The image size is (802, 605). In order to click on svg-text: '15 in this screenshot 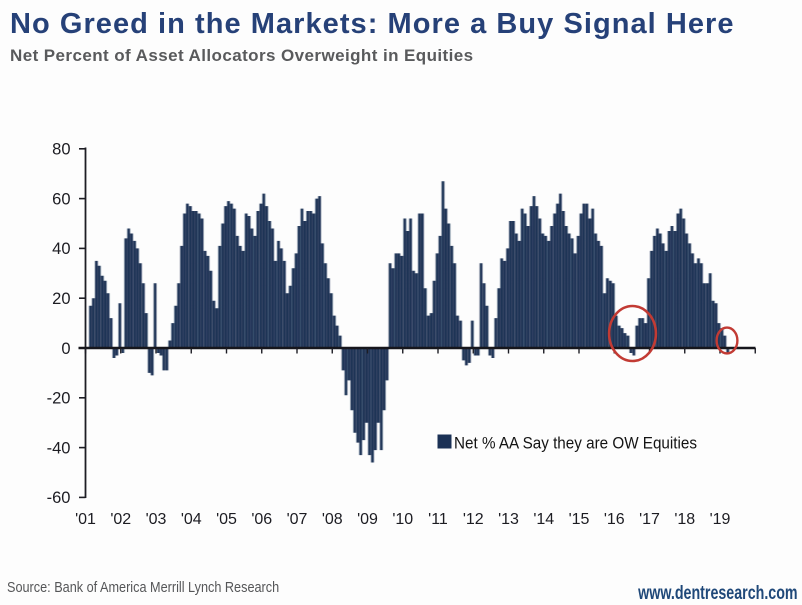, I will do `click(579, 519)`.